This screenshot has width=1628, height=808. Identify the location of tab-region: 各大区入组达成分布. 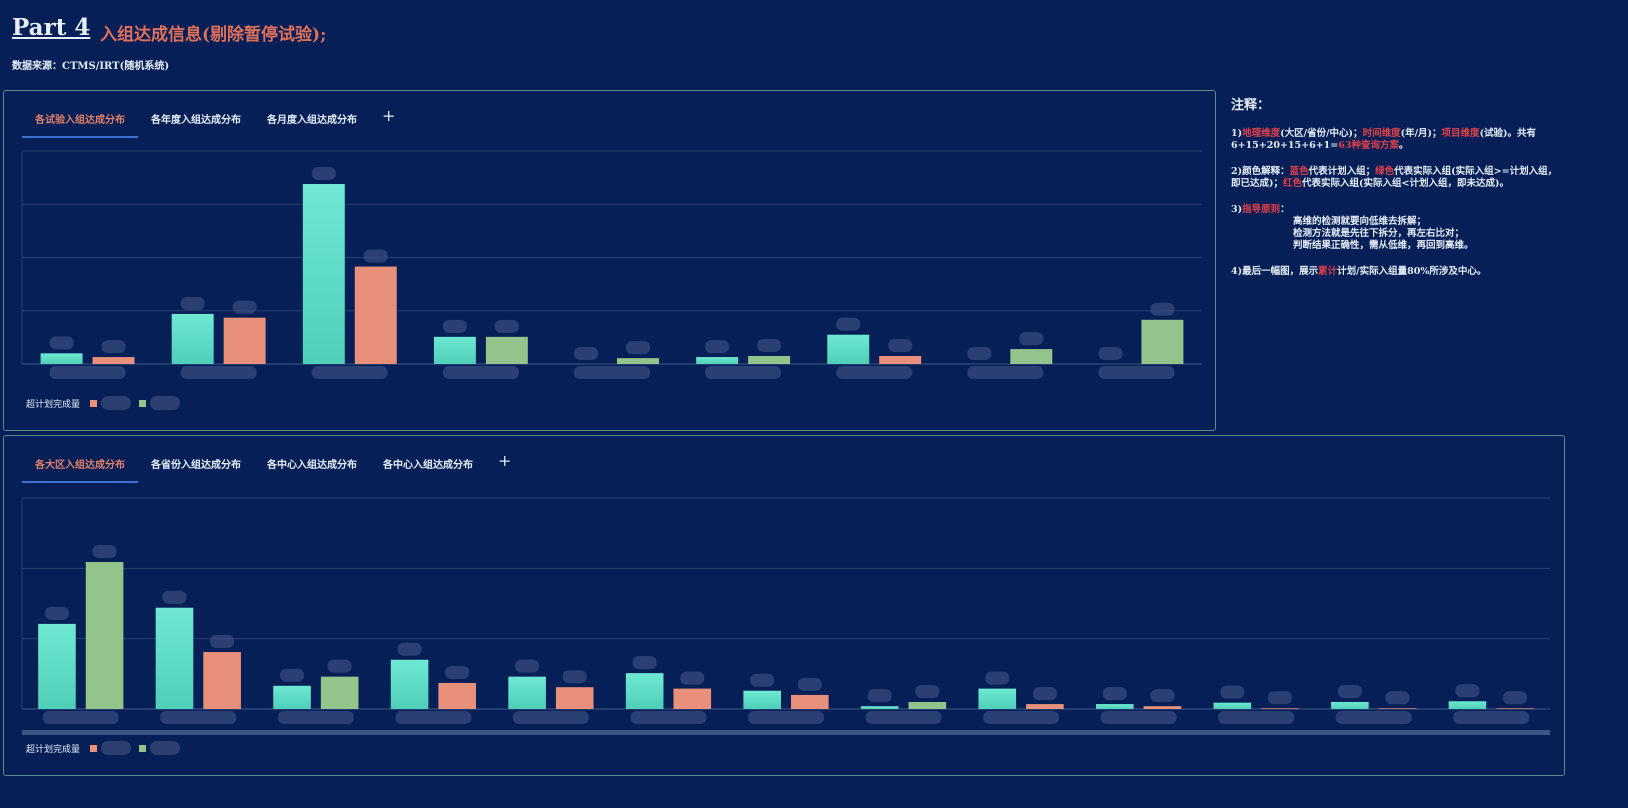
(80, 468).